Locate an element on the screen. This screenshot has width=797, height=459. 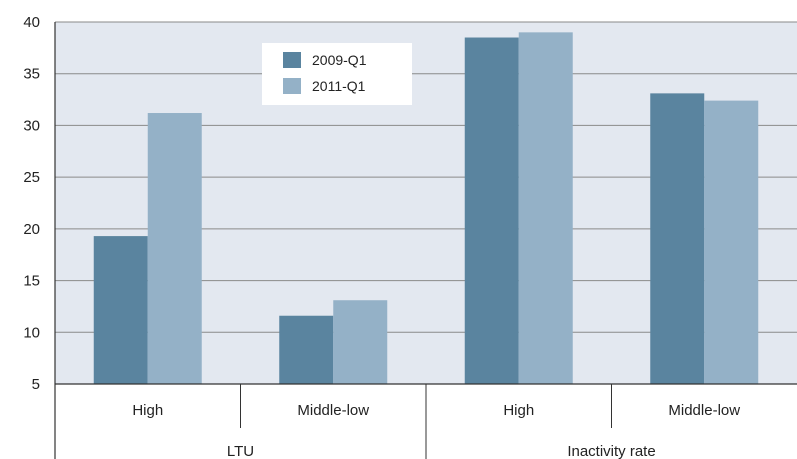
y-tick-label: 35 is located at coordinates (31, 74).